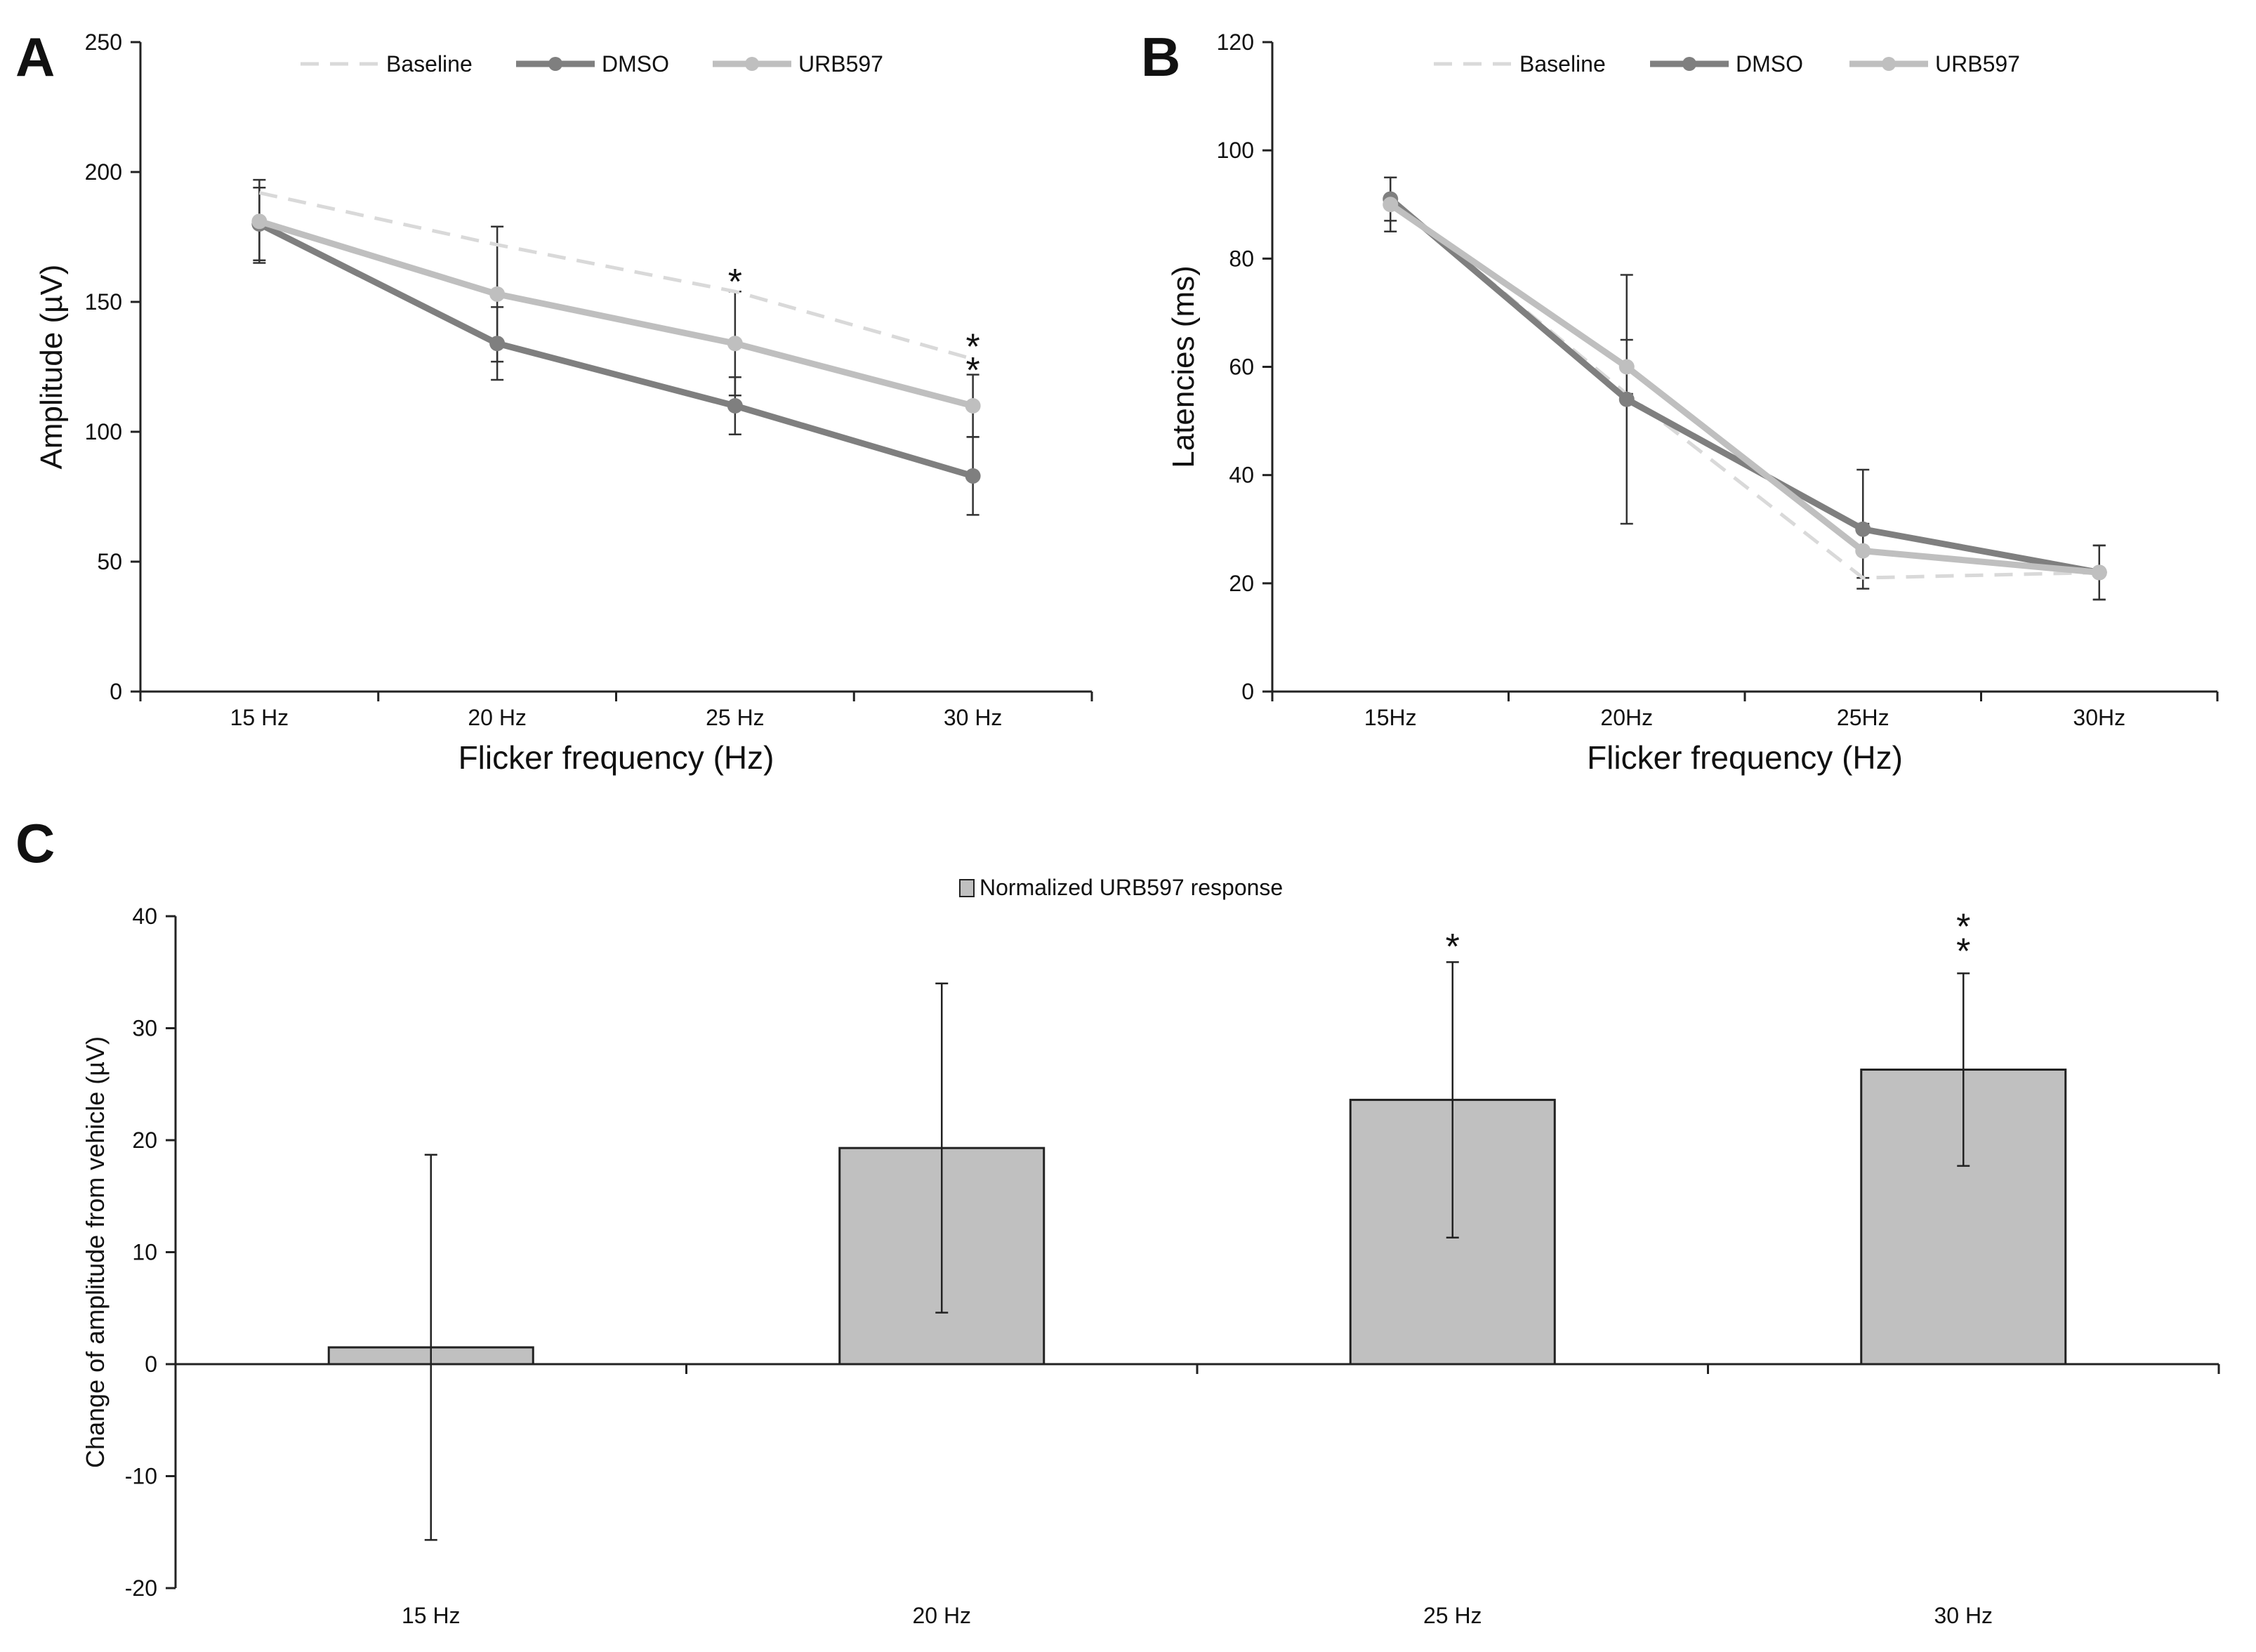 Image resolution: width=2256 pixels, height=1652 pixels. What do you see at coordinates (51, 367) in the screenshot?
I see `y-axis-title: Amplitude (µV)` at bounding box center [51, 367].